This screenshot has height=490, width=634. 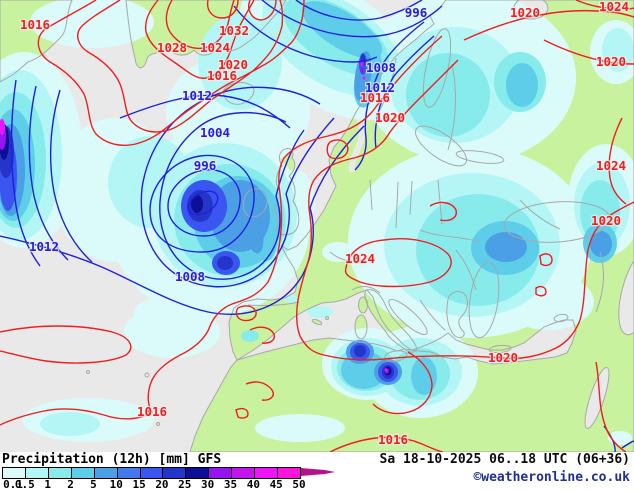 I want to click on precipitation-scale, so click(x=151, y=473).